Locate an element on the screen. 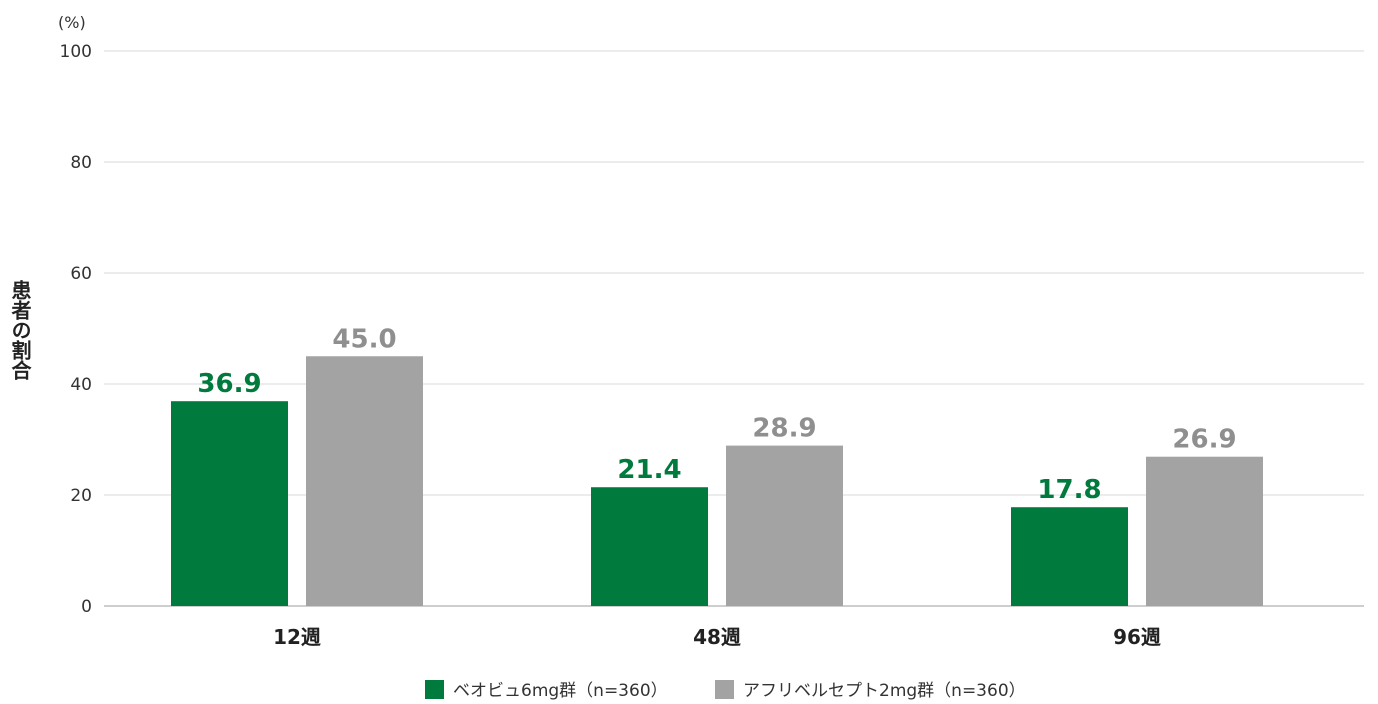  legend-label: アフリベルセプト2mg群（n=360） is located at coordinates (884, 691).